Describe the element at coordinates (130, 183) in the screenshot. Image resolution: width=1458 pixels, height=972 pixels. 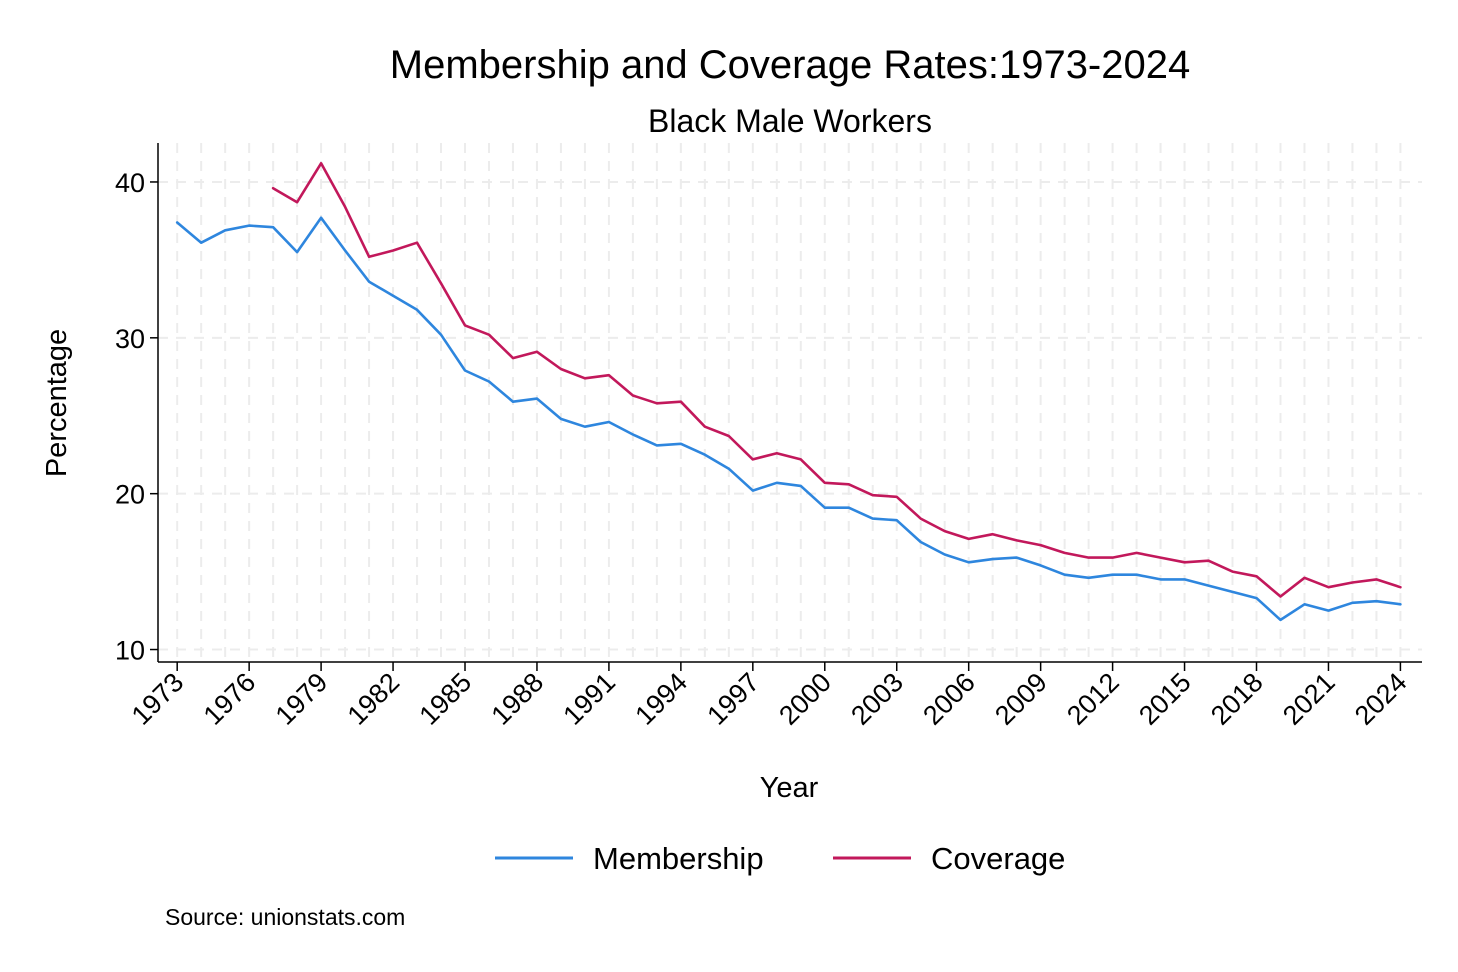
I see `y-tick-label-40: 40` at that location.